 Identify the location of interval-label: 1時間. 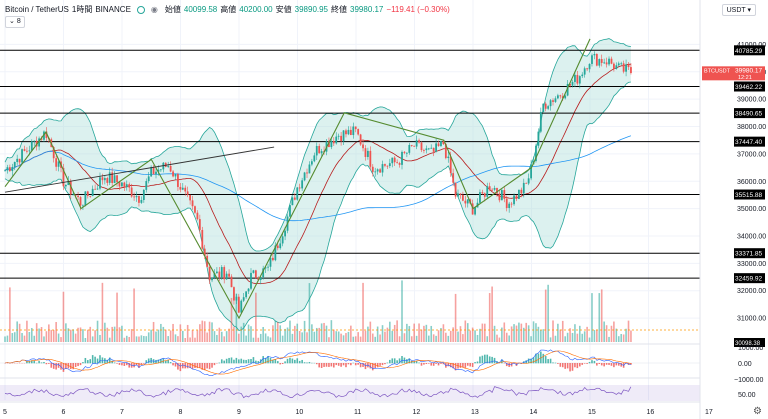
(82, 9).